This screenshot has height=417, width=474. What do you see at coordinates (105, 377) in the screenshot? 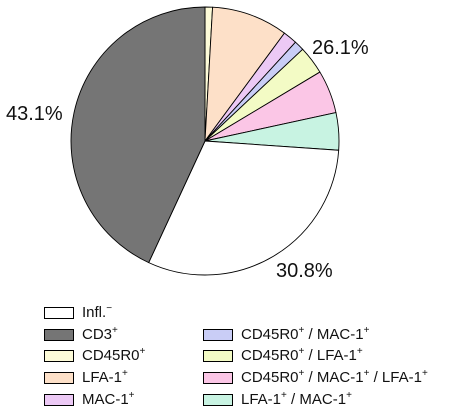
I see `legend-label: LFA-1+` at bounding box center [105, 377].